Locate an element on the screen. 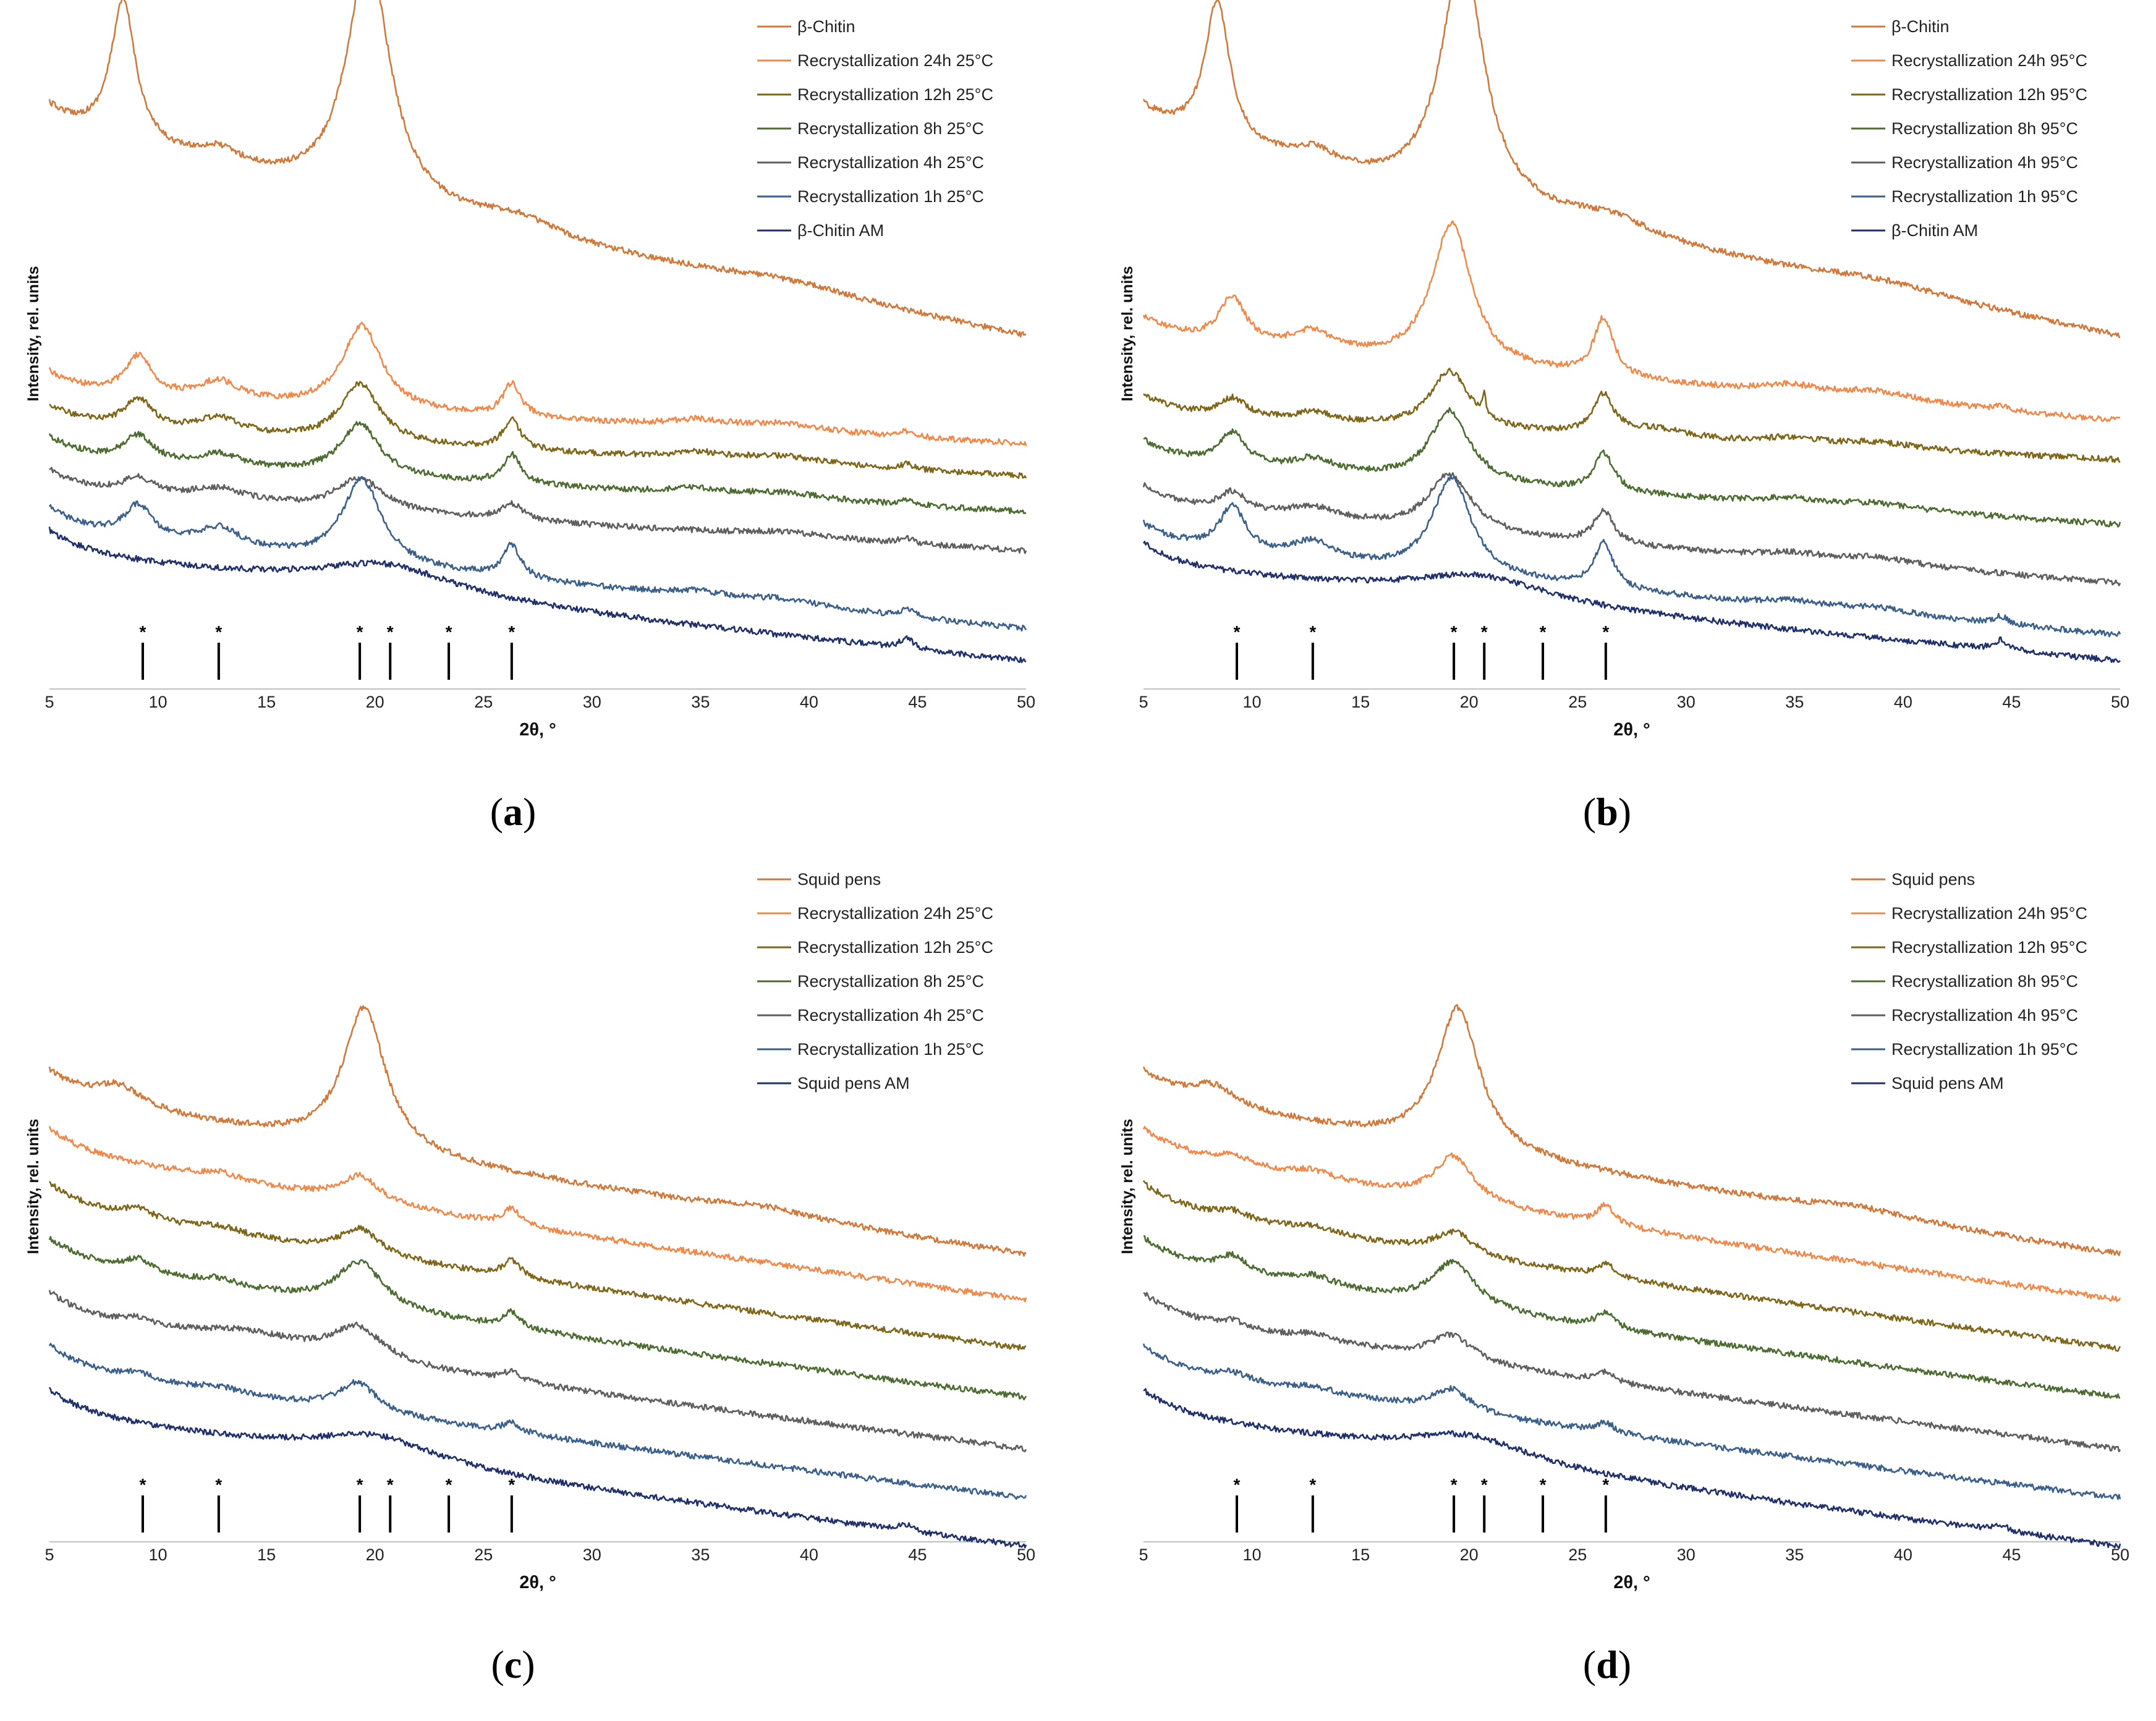 The image size is (2156, 1721). panel-label: (c) is located at coordinates (513, 1665).